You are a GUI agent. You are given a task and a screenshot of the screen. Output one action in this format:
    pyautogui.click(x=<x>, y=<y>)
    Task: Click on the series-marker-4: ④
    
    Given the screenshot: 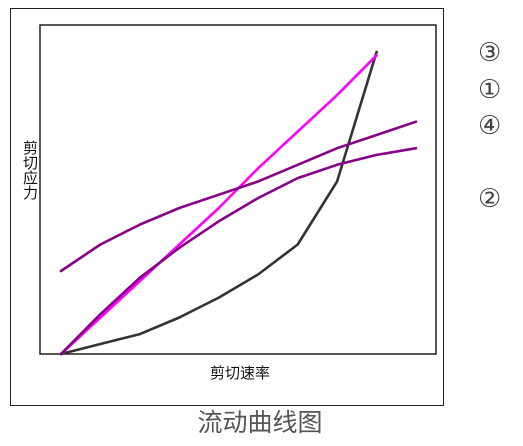 What is the action you would take?
    pyautogui.click(x=490, y=126)
    